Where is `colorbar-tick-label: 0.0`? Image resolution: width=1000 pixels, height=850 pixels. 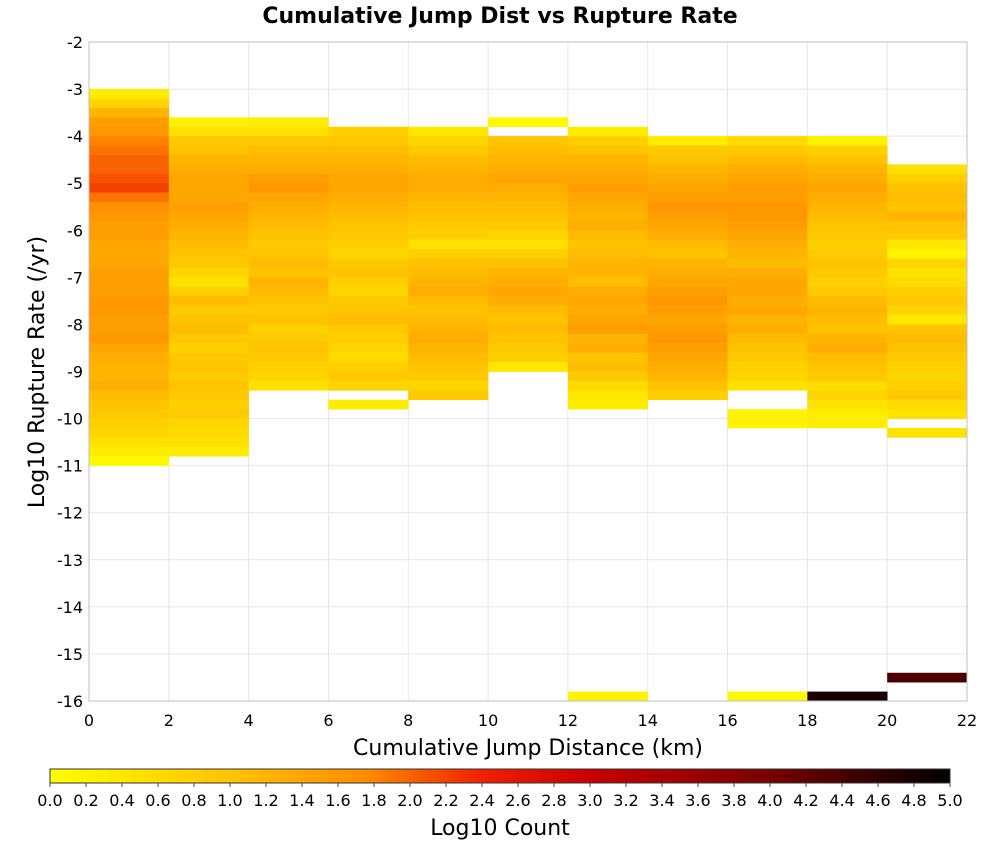 colorbar-tick-label: 0.0 is located at coordinates (49, 800).